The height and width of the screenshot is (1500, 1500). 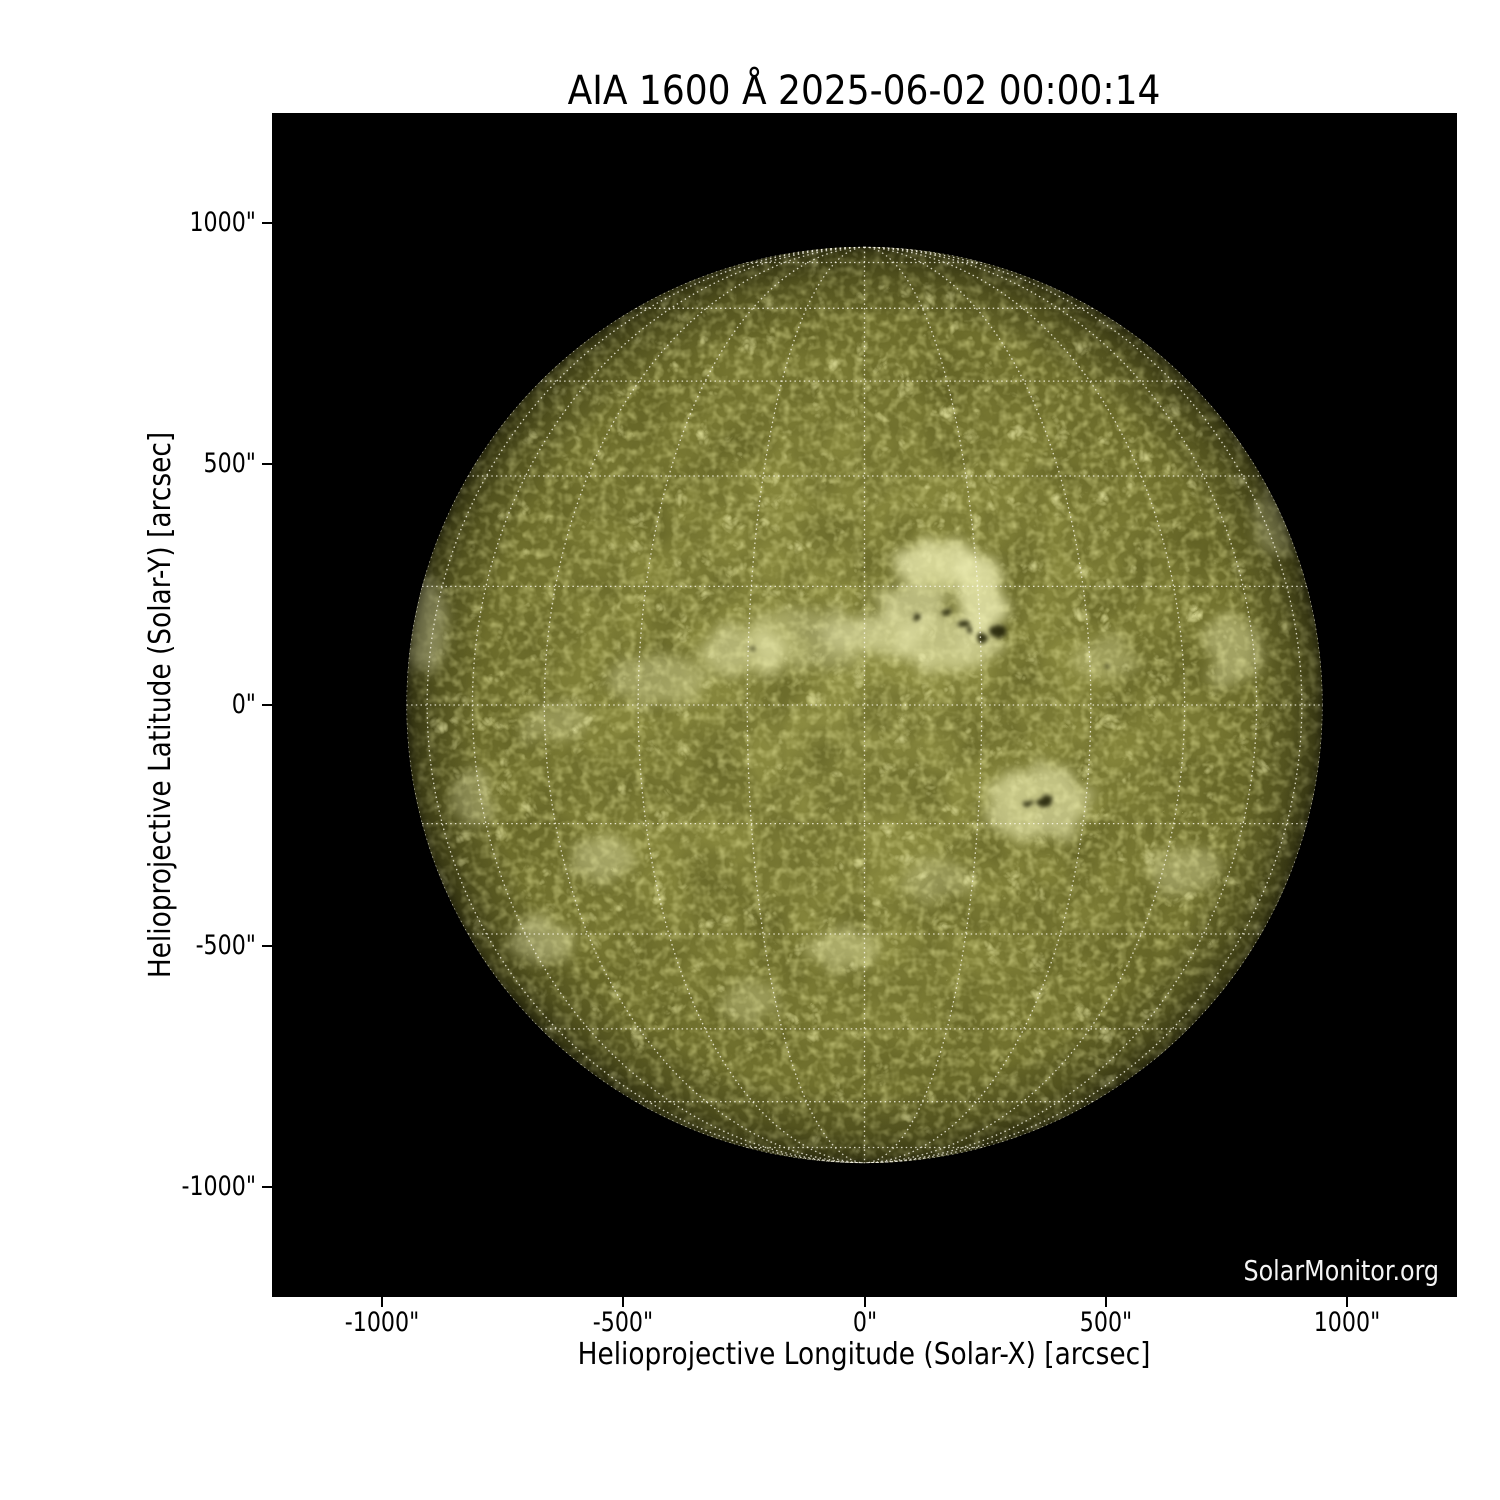 What do you see at coordinates (1346, 1322) in the screenshot?
I see `x-tick-label: 1000"` at bounding box center [1346, 1322].